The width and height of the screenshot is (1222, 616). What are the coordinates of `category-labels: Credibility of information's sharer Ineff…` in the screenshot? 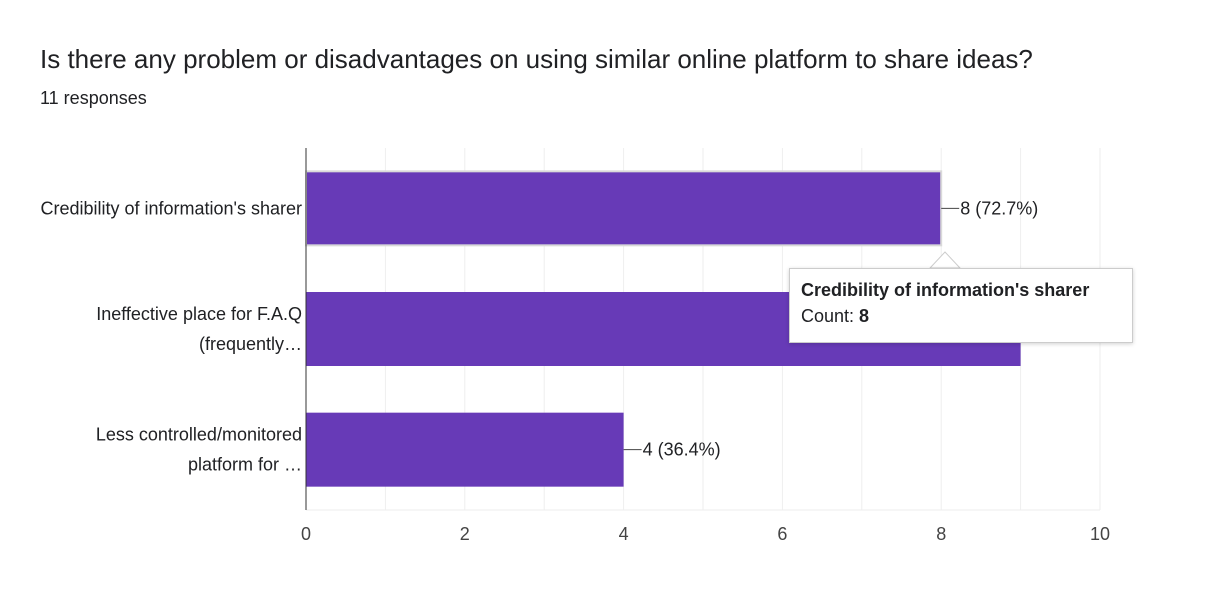 It's located at (171, 336).